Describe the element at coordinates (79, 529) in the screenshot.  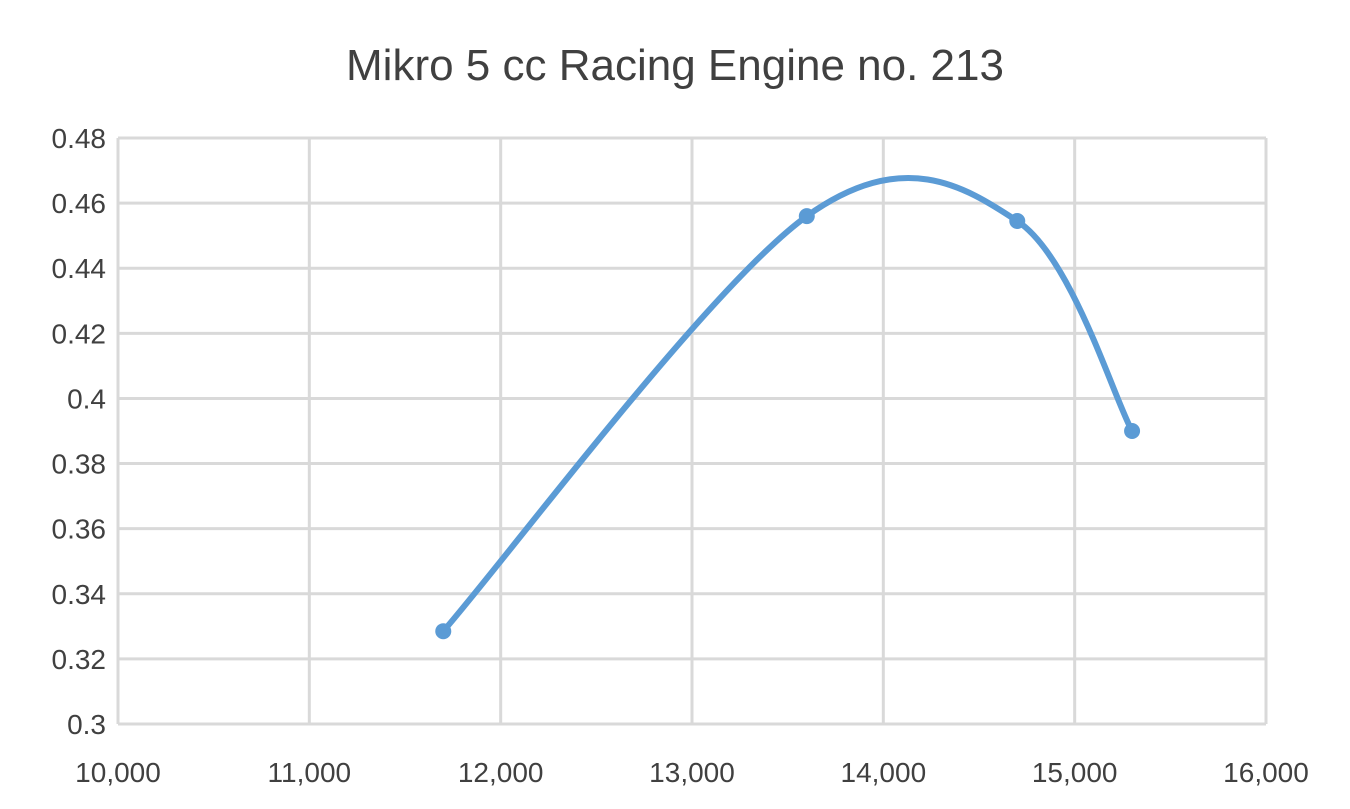
I see `y-tick-label: 0.36` at that location.